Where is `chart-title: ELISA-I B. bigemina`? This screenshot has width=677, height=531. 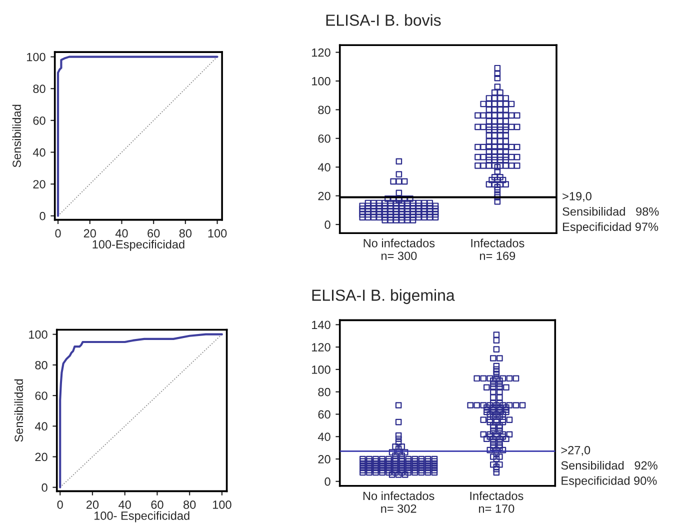
chart-title: ELISA-I B. bigemina is located at coordinates (383, 296).